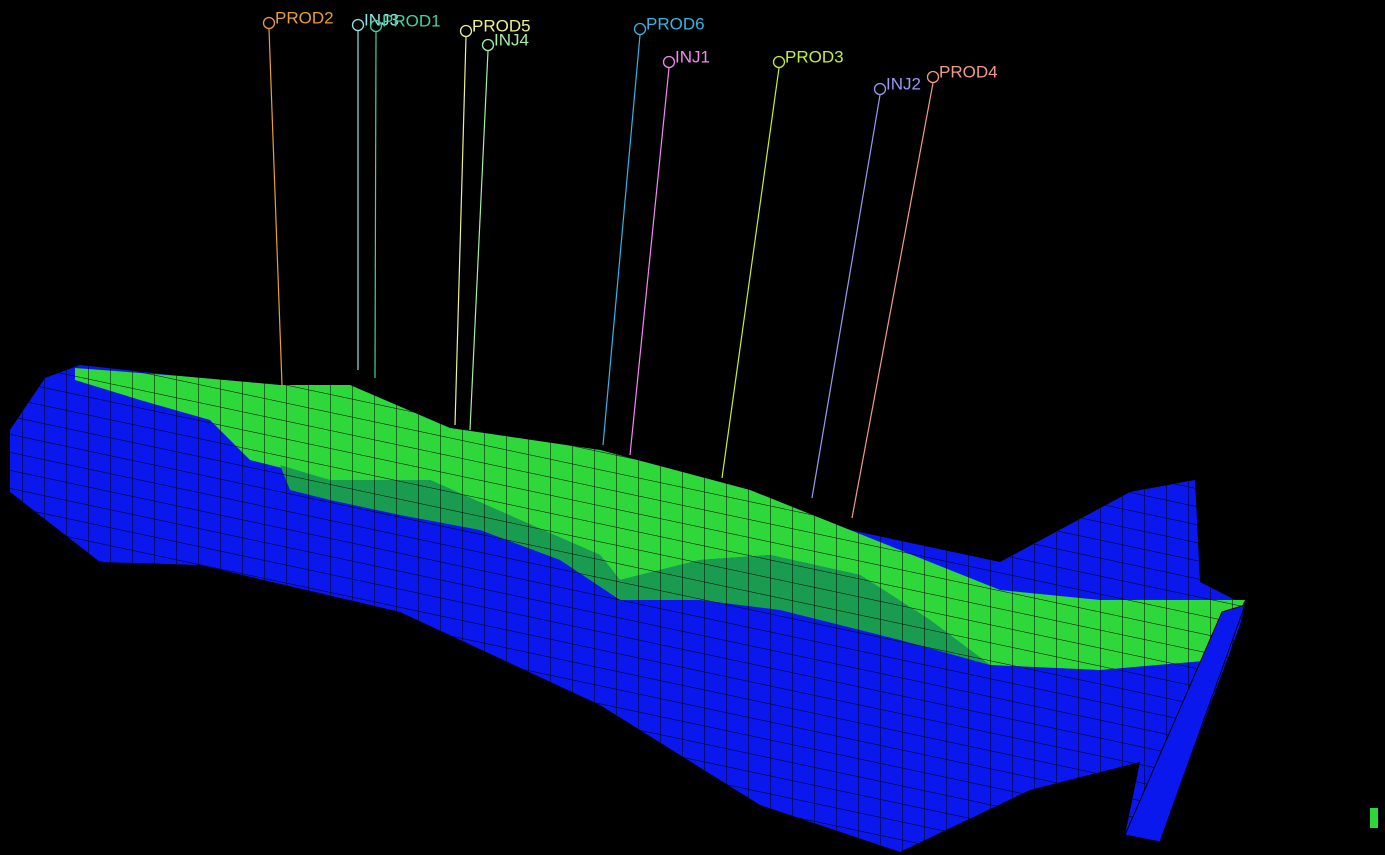 The width and height of the screenshot is (1385, 855). Describe the element at coordinates (304, 17) in the screenshot. I see `well-label: PROD2` at that location.